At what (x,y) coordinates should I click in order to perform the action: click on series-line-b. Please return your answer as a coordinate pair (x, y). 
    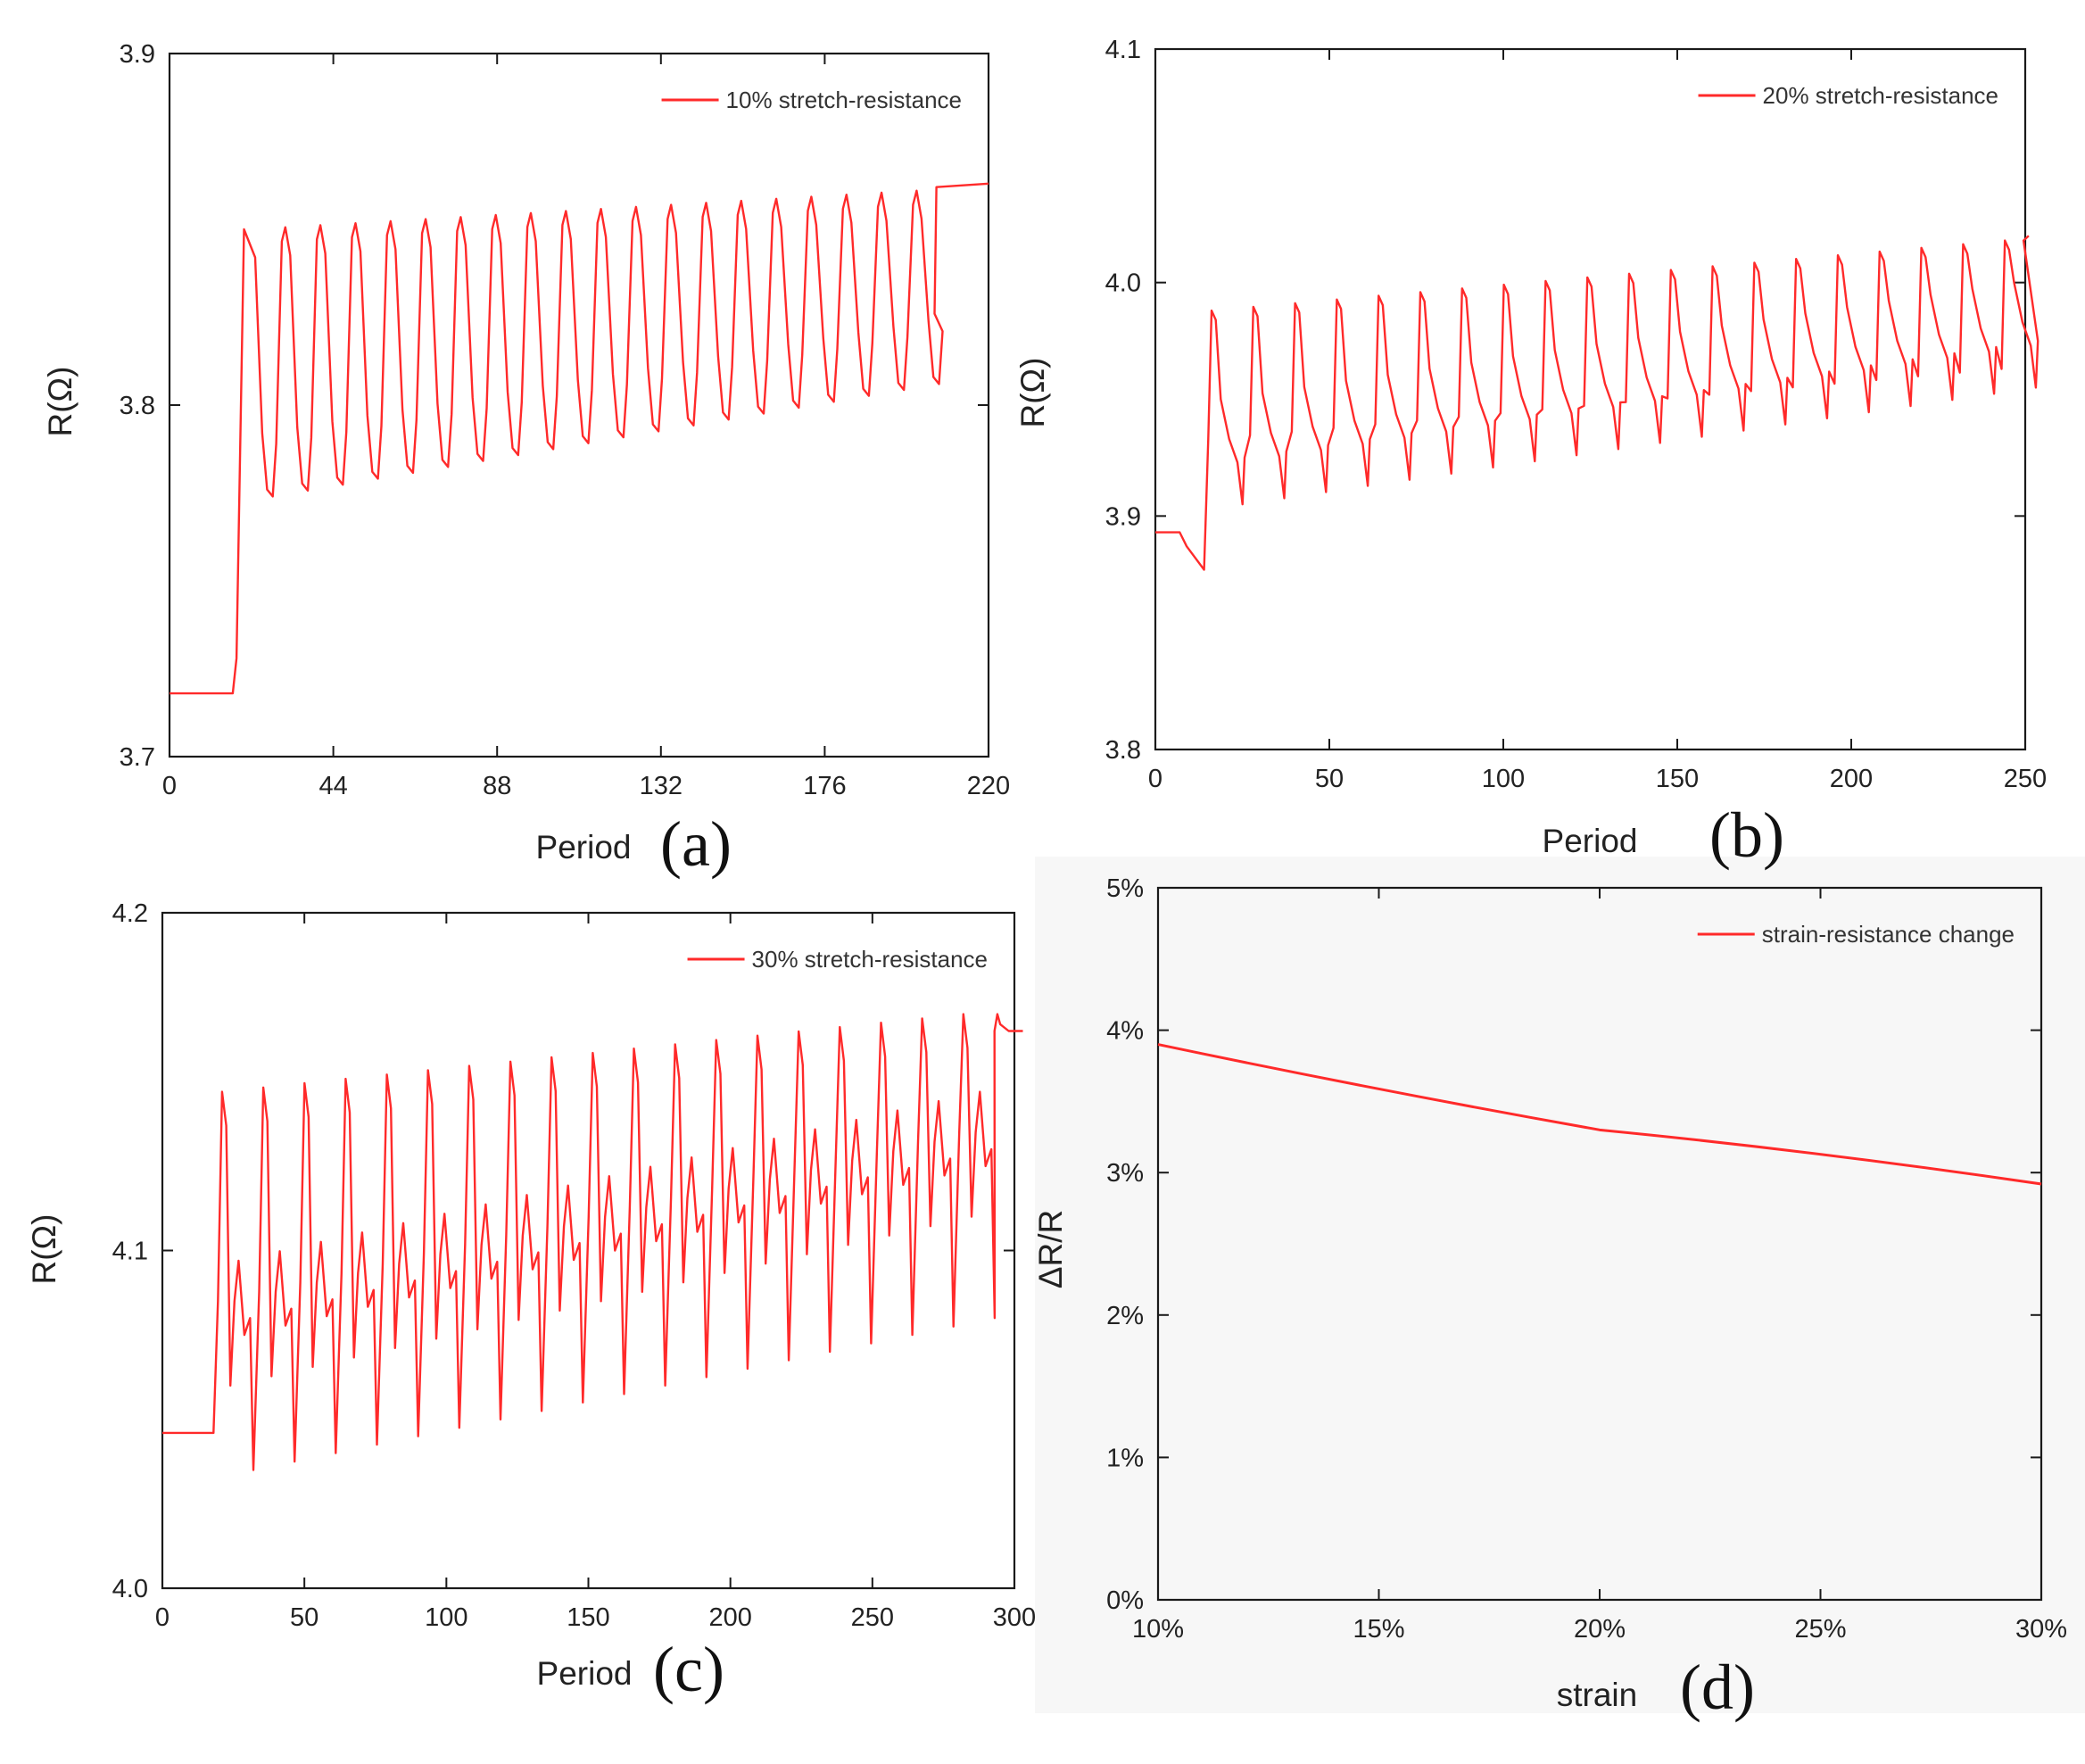
    Looking at the image, I should click on (1597, 403).